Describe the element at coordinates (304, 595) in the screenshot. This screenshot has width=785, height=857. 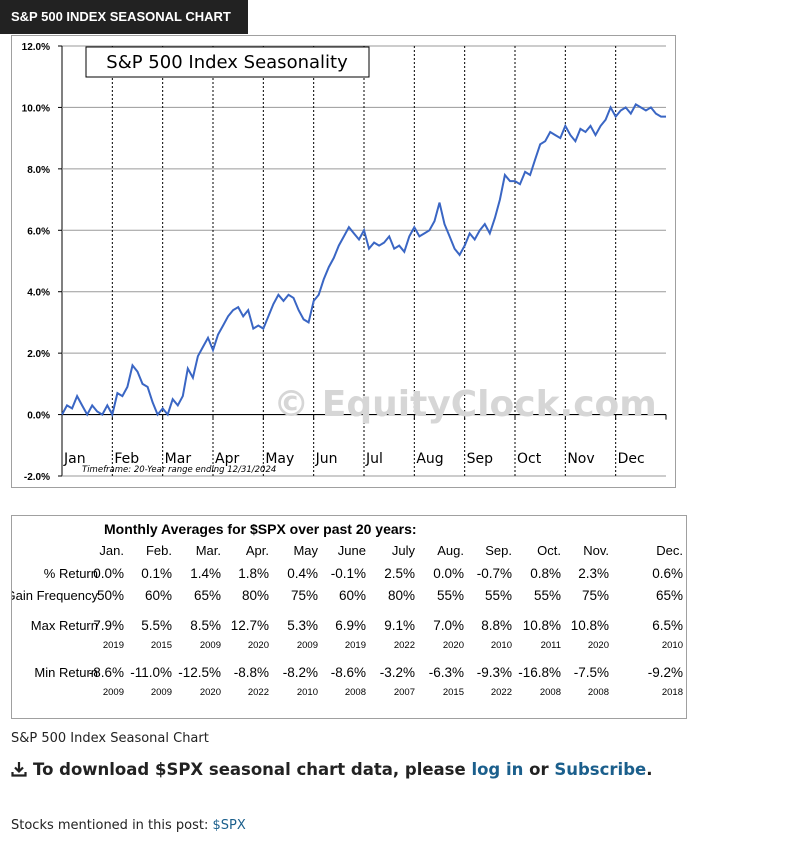
I see `gain-frequency-cell: 75%` at that location.